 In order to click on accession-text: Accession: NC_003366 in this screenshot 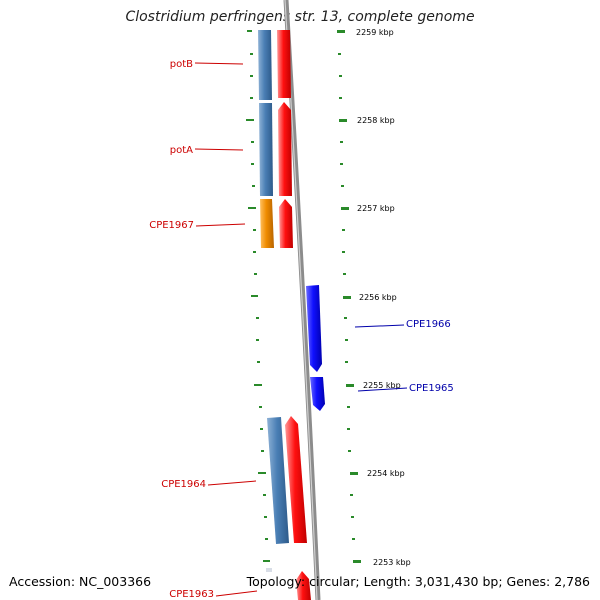, I will do `click(80, 581)`.